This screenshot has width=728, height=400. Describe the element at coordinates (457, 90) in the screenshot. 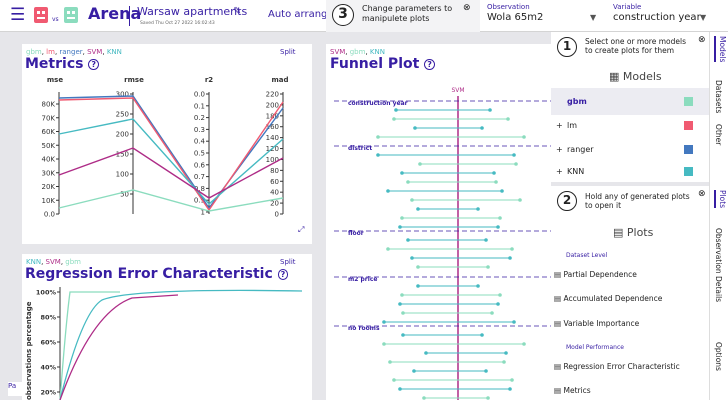

I see `ref-label: SVM` at that location.